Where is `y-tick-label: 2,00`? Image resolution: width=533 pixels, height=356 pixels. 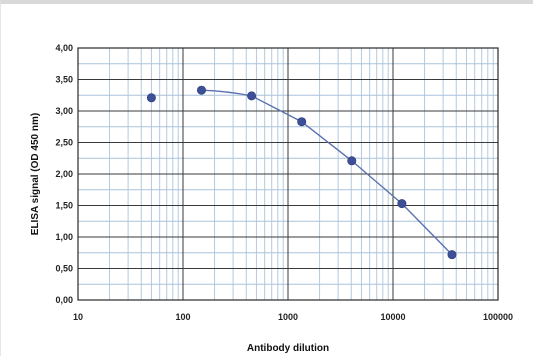
y-tick-label: 2,00 is located at coordinates (64, 174).